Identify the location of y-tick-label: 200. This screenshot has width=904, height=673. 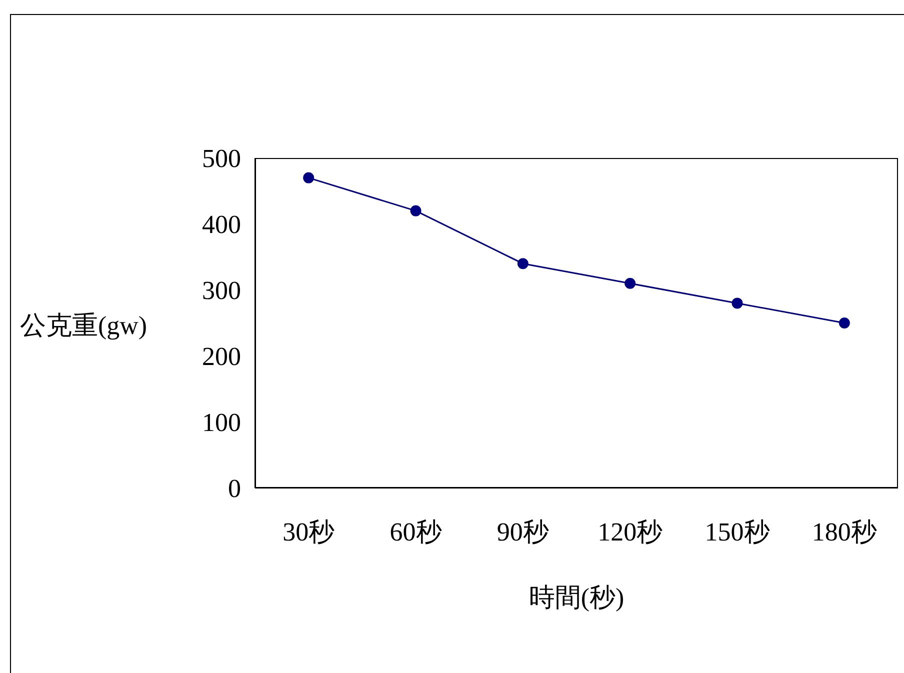
(221, 357).